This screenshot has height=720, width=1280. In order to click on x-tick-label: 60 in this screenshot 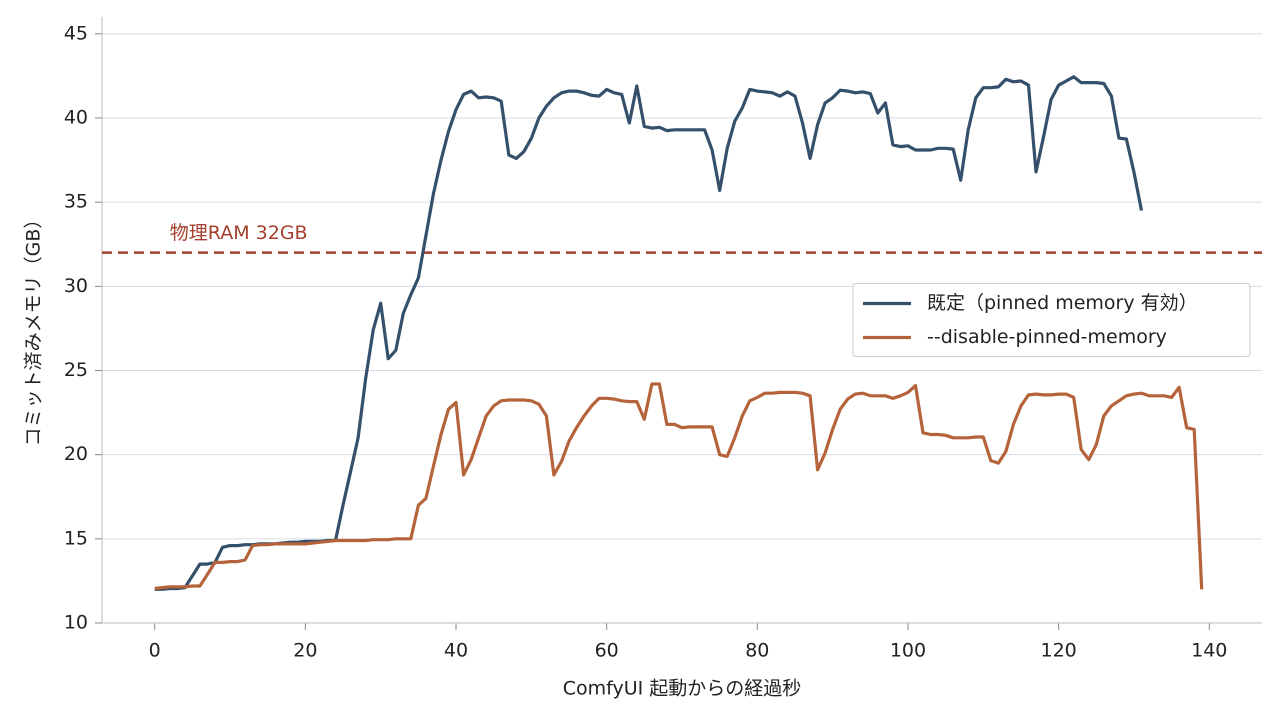, I will do `click(607, 651)`.